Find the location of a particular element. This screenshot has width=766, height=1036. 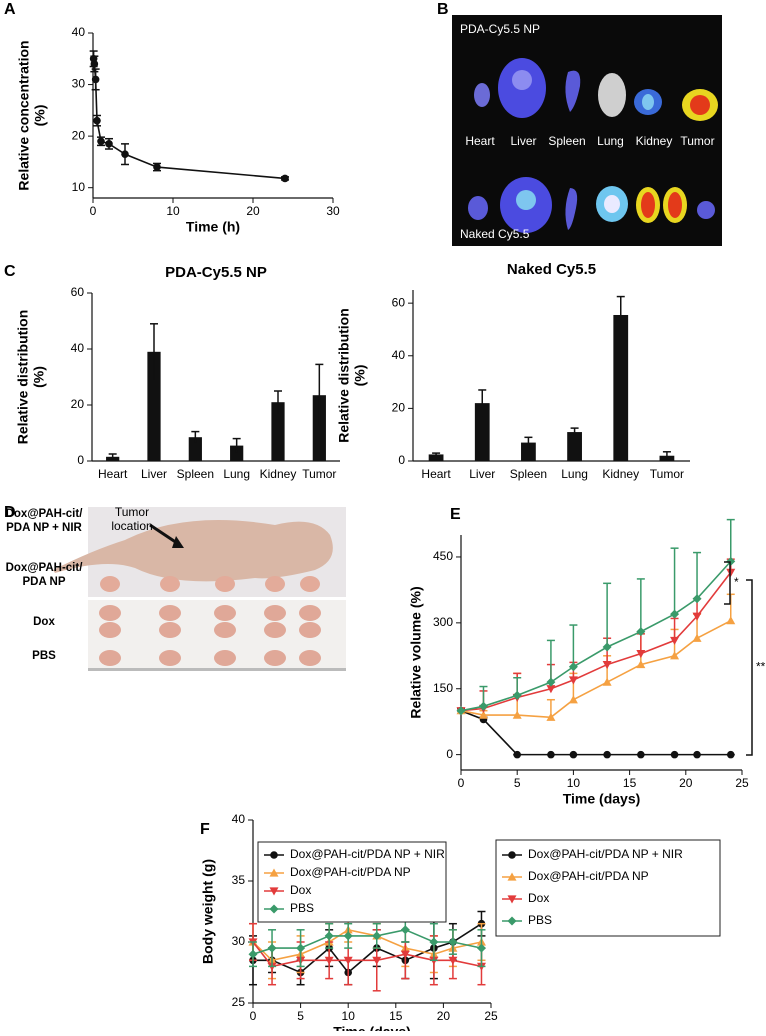

y-axis-label: Relative distribution is located at coordinates (23, 377).